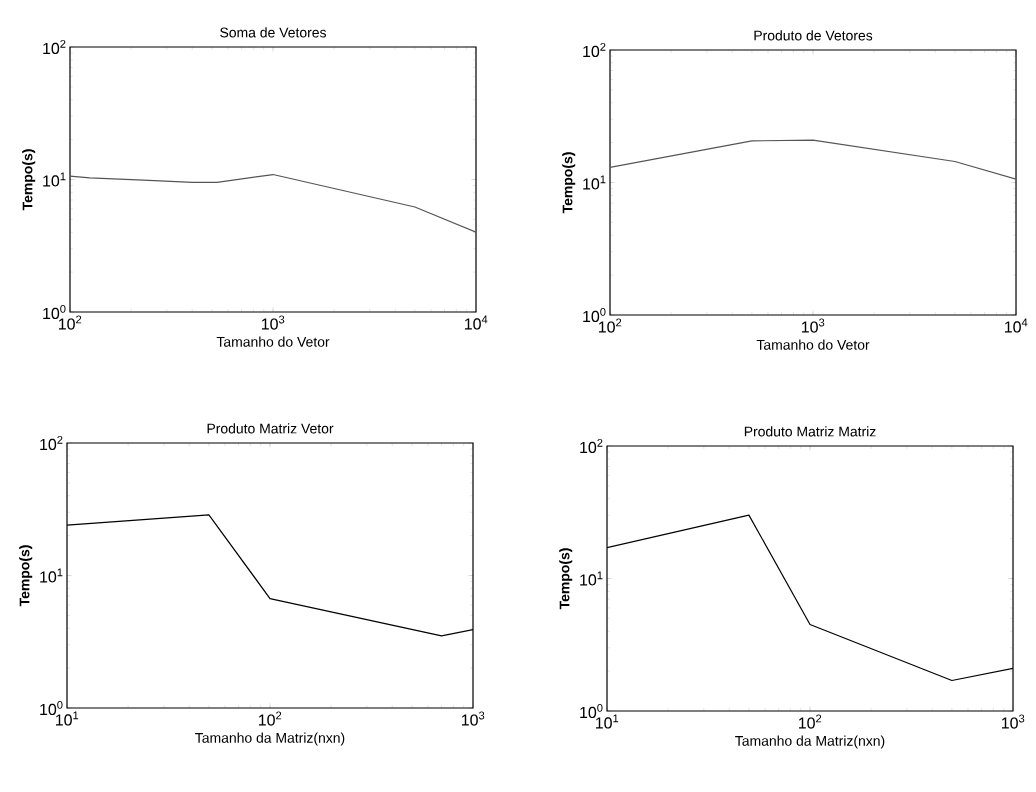 Image resolution: width=1036 pixels, height=792 pixels. I want to click on chart-title: Produto Matriz Matriz, so click(810, 431).